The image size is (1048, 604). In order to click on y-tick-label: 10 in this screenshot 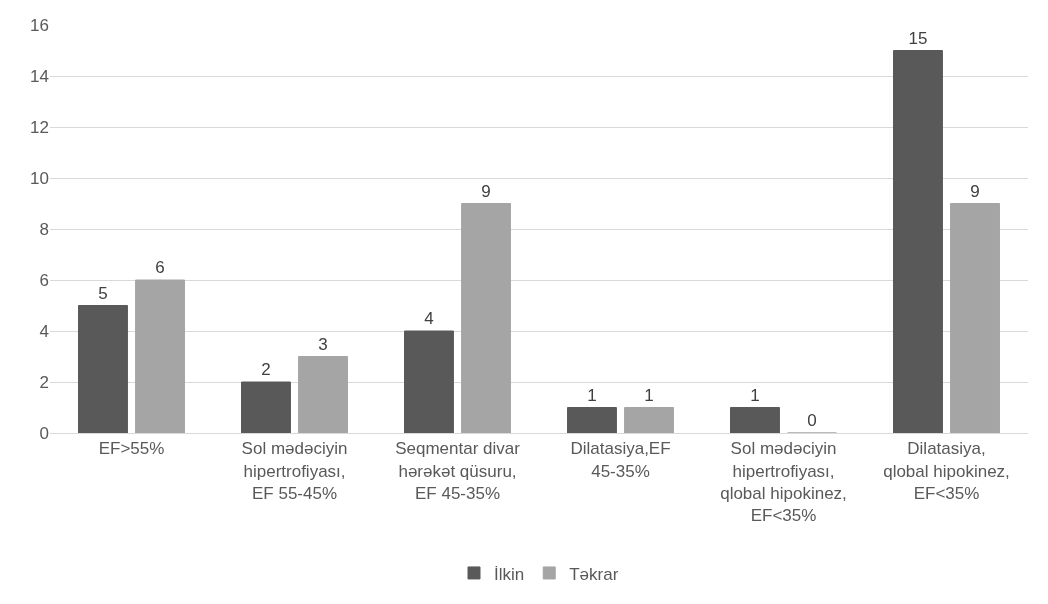, I will do `click(39, 178)`.